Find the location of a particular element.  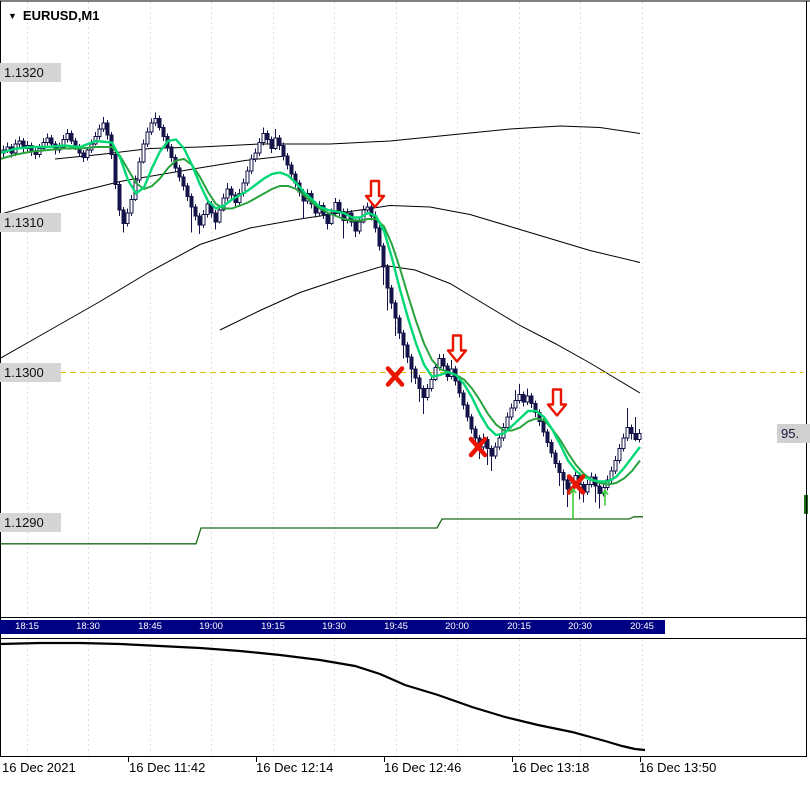

ribbon-time-label: 19:15 is located at coordinates (273, 626).